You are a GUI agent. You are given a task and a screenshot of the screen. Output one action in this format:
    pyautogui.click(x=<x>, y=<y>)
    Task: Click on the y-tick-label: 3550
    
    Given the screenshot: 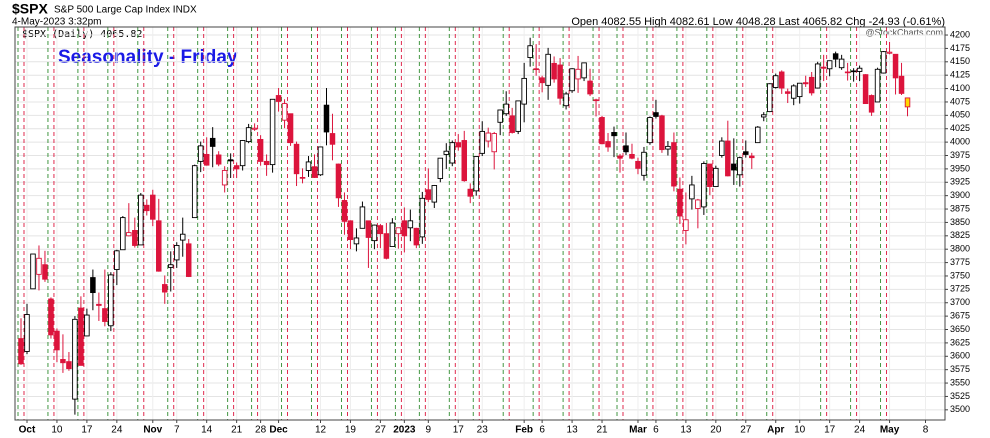 What is the action you would take?
    pyautogui.click(x=960, y=382)
    